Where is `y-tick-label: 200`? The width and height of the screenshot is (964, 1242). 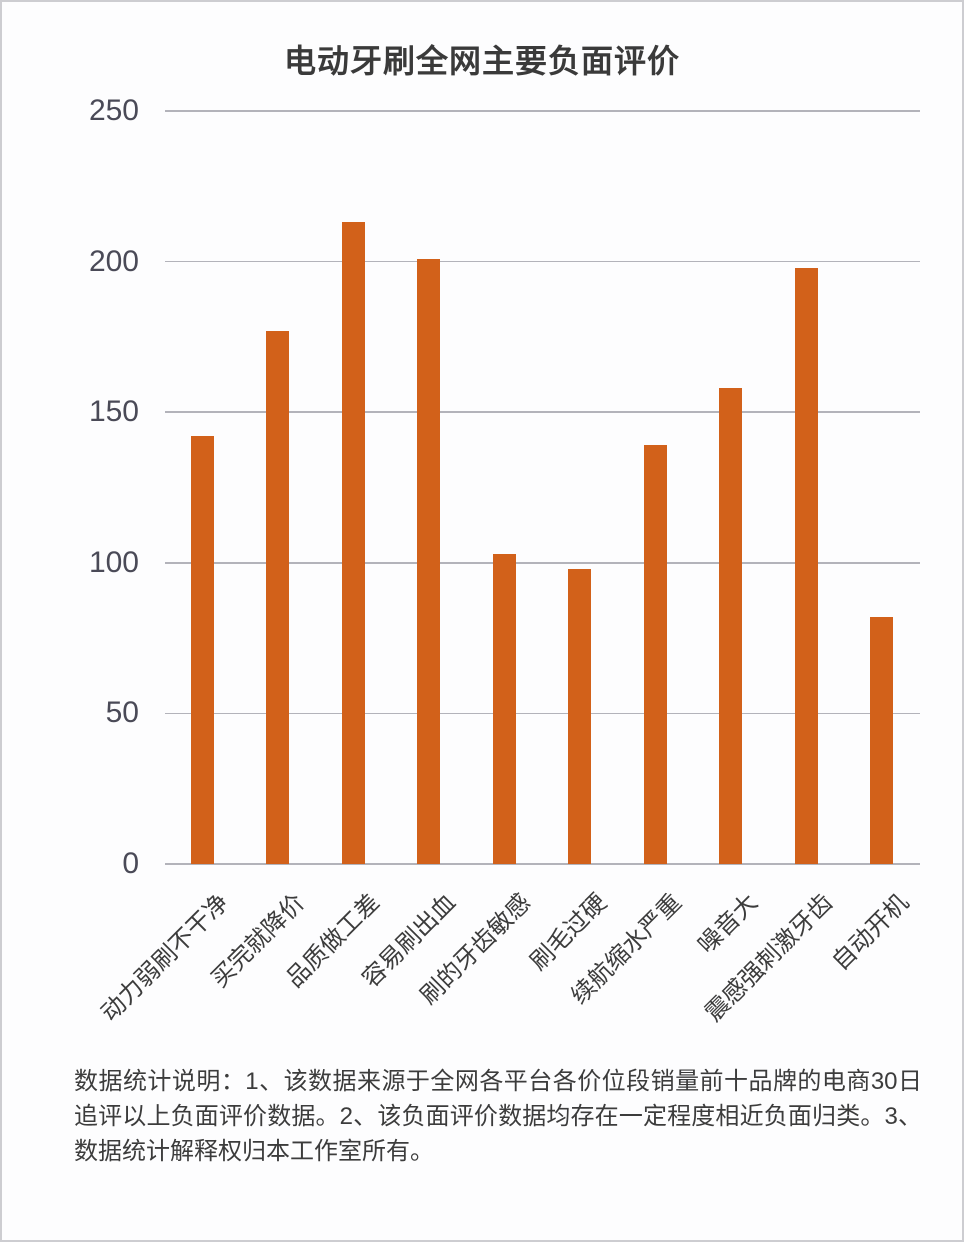
y-tick-label: 200 is located at coordinates (113, 261).